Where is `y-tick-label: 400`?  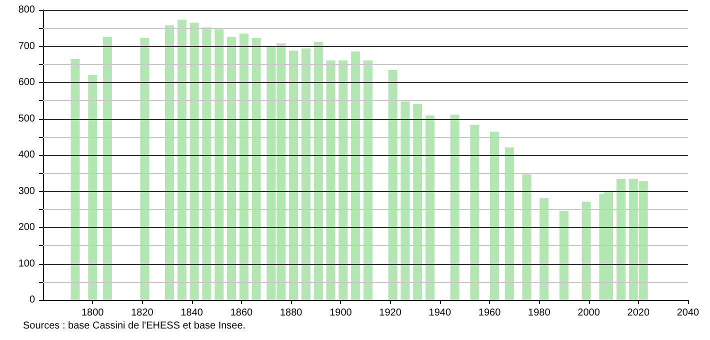
y-tick-label: 400 is located at coordinates (27, 155).